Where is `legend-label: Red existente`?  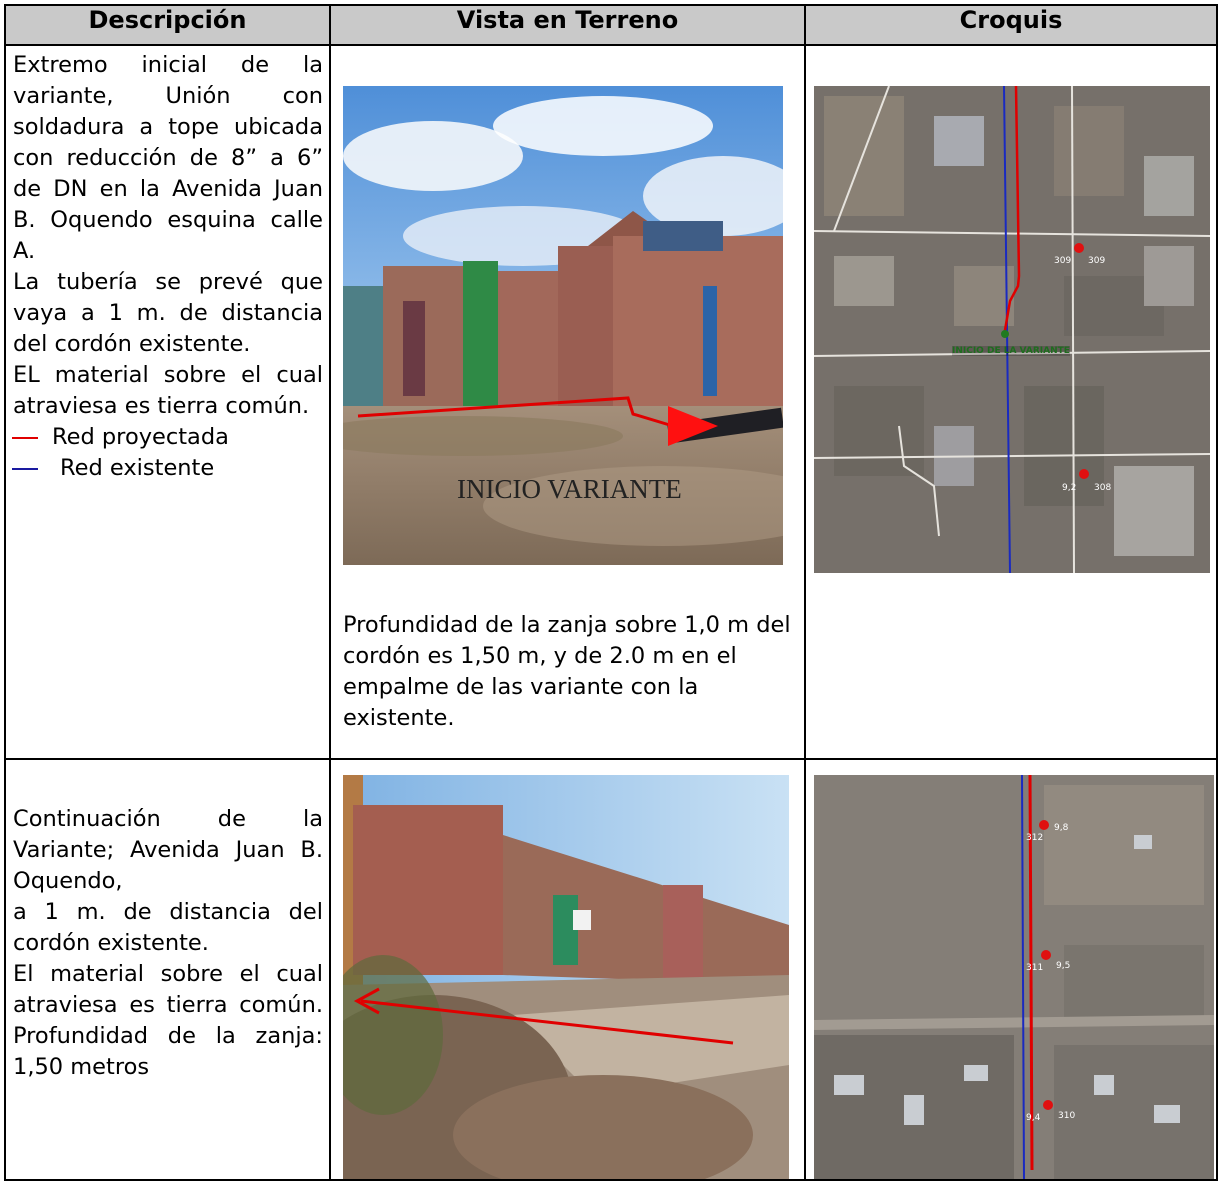
legend-label: Red existente is located at coordinates (137, 468).